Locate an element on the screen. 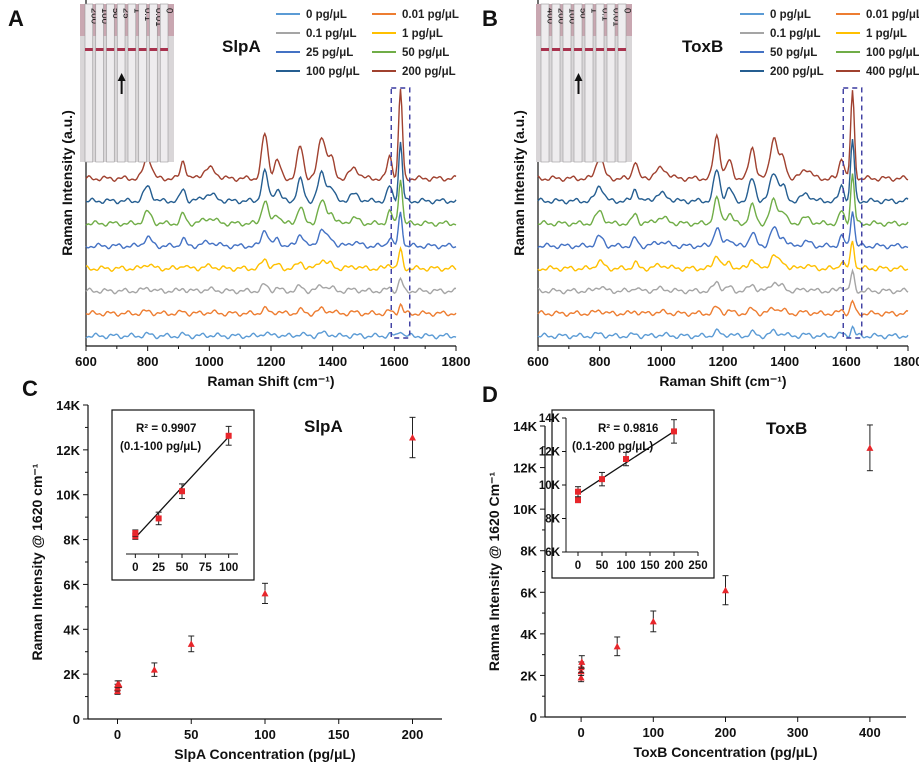  y-tick-label: 6K is located at coordinates (71, 584).